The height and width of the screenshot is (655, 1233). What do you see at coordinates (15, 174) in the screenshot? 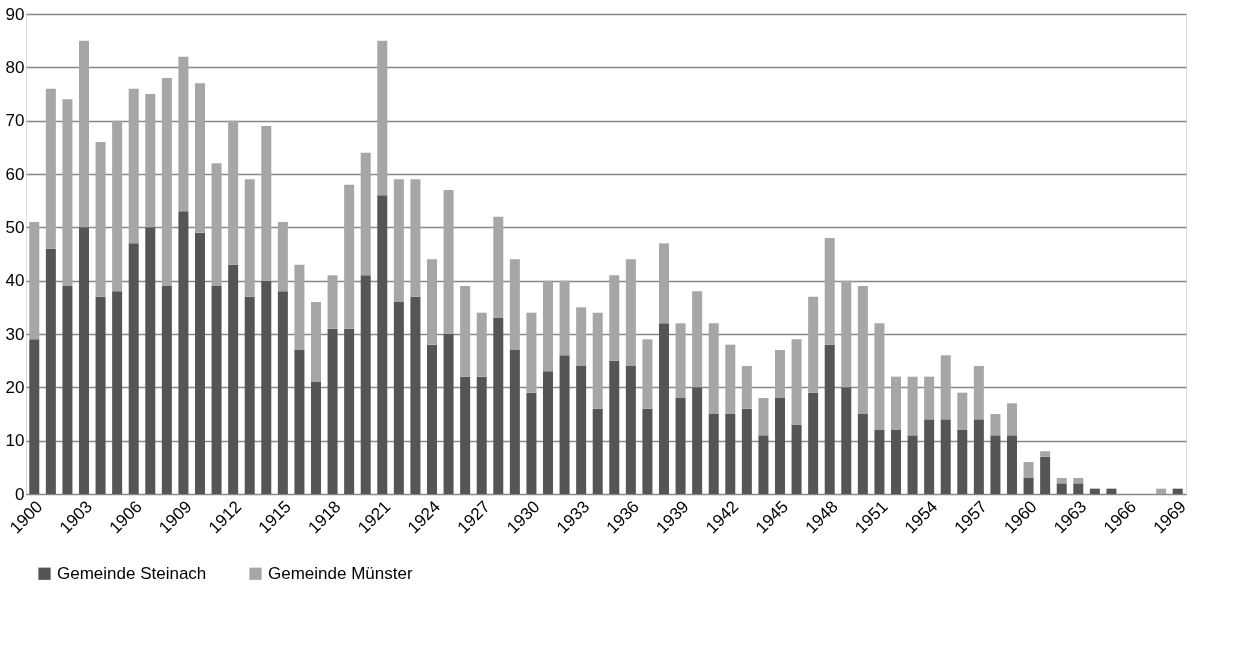
I see `y-tick-label: 60` at bounding box center [15, 174].